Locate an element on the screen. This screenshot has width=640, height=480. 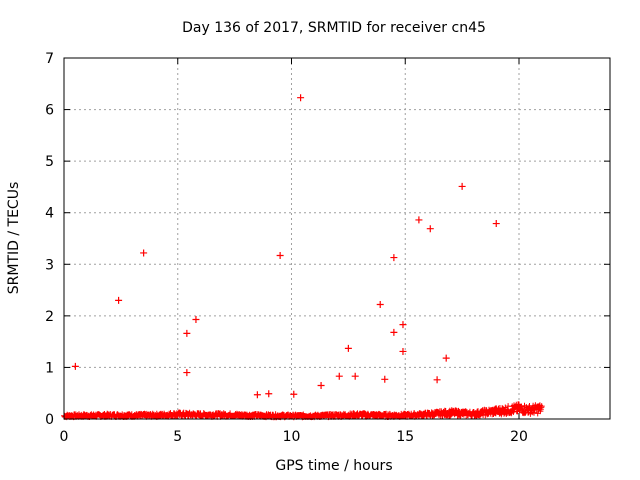
y-tick-label: 1 is located at coordinates (49, 368).